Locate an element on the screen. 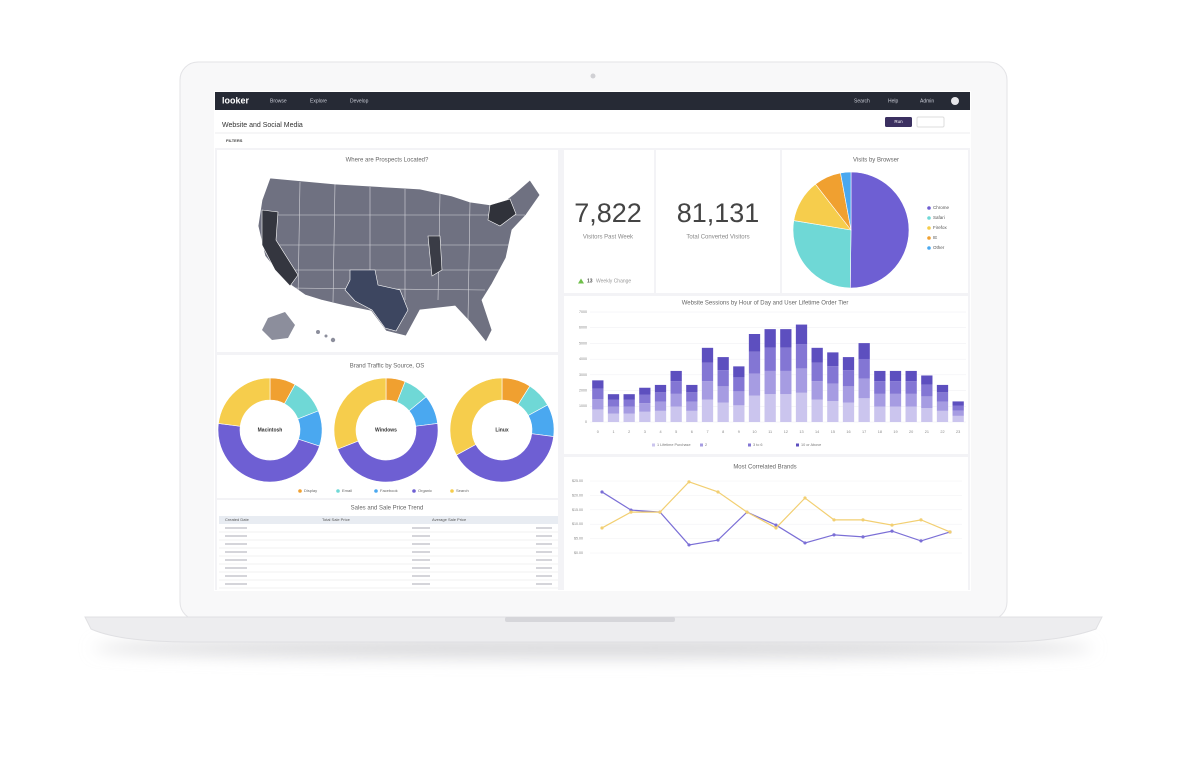 This screenshot has width=1180, height=770. tile-title: Brand Traffic by Source, OS is located at coordinates (387, 367).